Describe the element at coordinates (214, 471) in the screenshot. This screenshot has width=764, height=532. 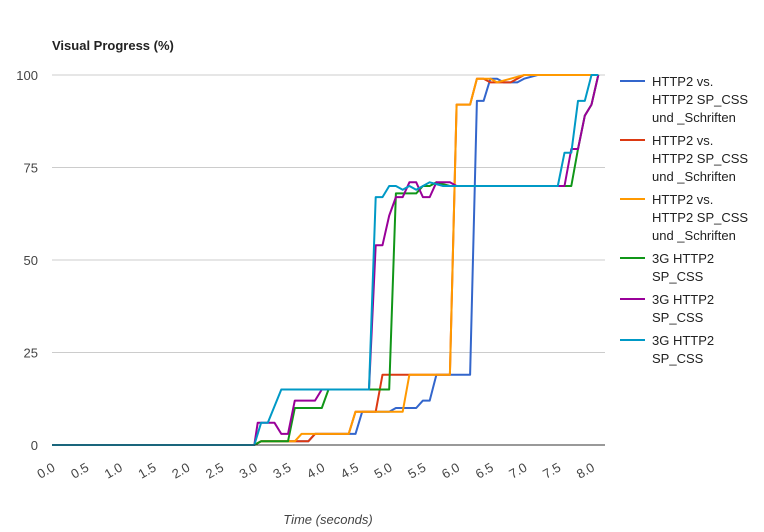
I see `x-tick-label: 2.5` at that location.